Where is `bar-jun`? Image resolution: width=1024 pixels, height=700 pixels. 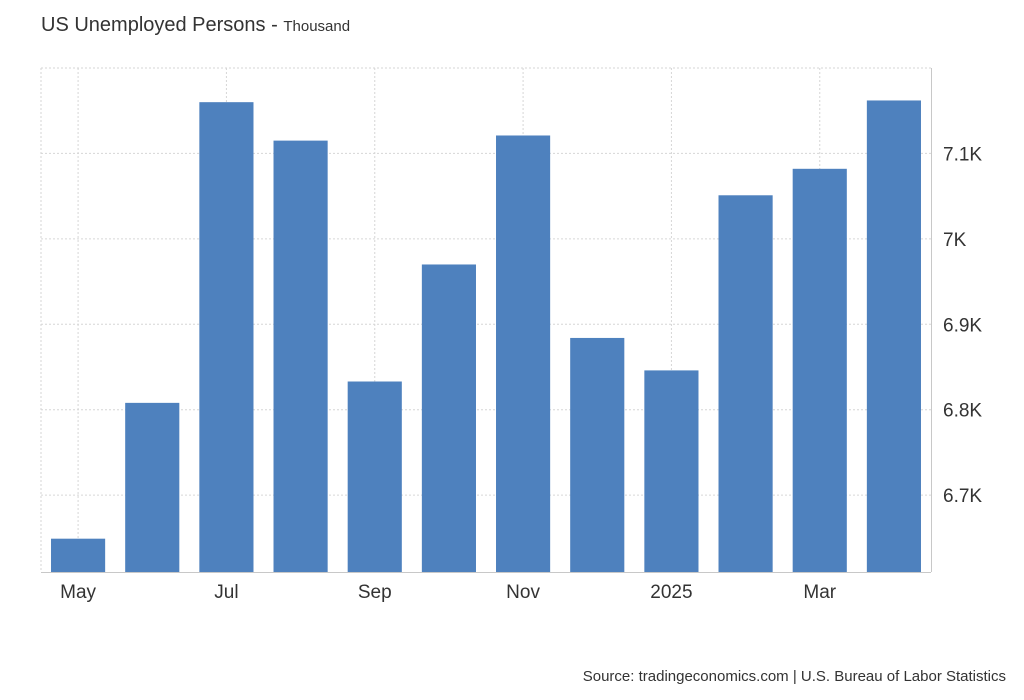 bar-jun is located at coordinates (152, 487).